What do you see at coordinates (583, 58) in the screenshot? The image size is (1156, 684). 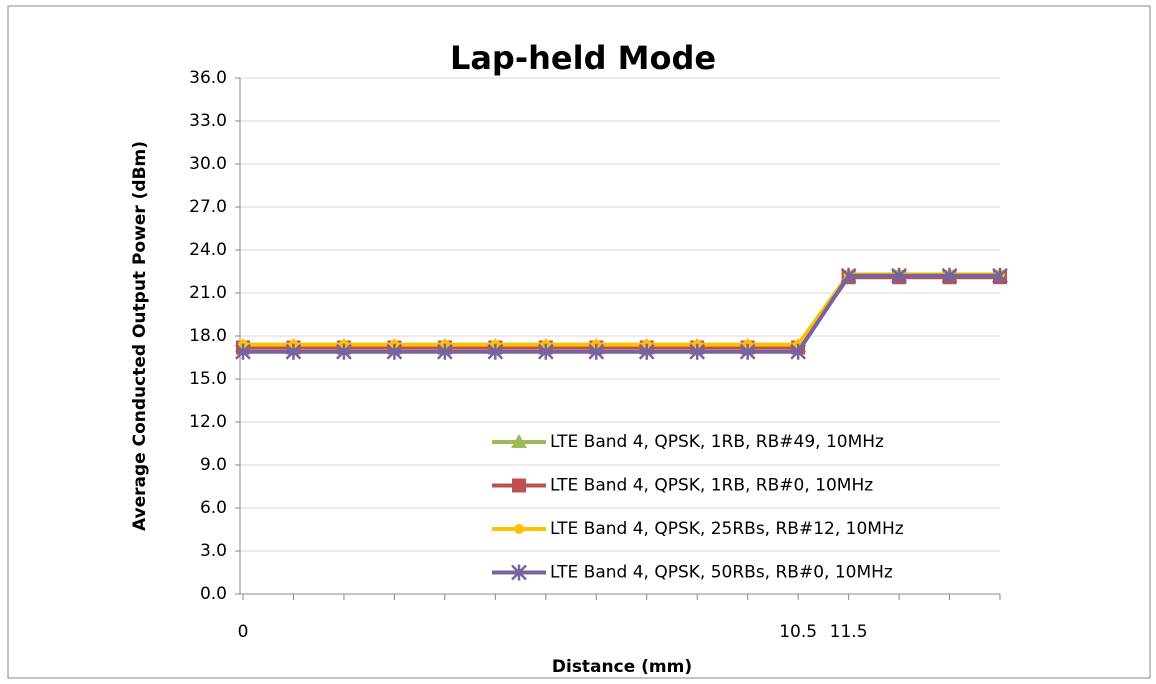 I see `chart-title: Lap-held Mode` at bounding box center [583, 58].